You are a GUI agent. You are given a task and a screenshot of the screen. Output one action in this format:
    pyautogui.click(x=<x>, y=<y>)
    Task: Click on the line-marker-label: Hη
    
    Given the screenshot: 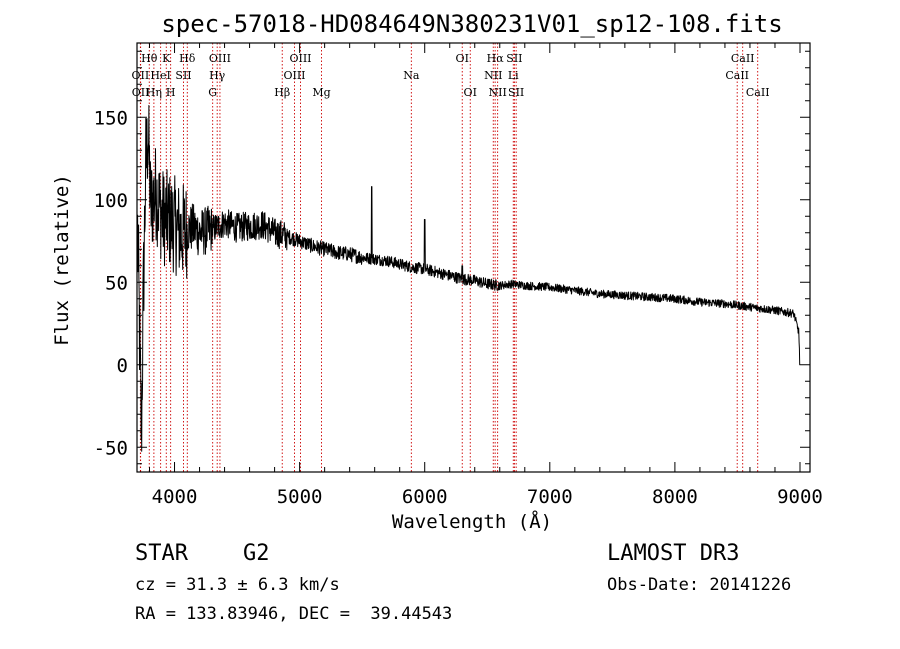 What is the action you would take?
    pyautogui.click(x=154, y=92)
    